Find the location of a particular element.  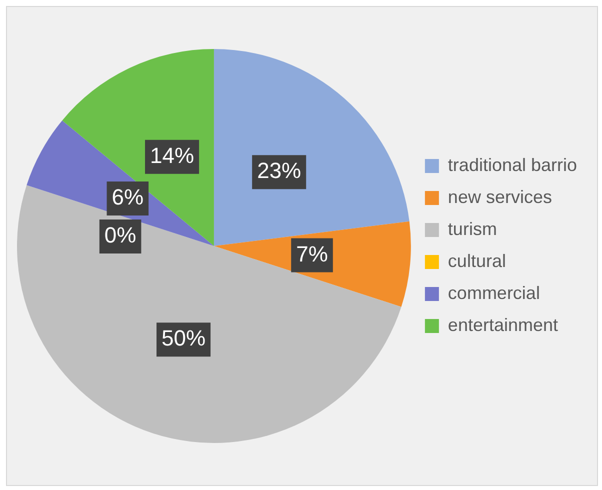

data-label: 50% is located at coordinates (184, 338).